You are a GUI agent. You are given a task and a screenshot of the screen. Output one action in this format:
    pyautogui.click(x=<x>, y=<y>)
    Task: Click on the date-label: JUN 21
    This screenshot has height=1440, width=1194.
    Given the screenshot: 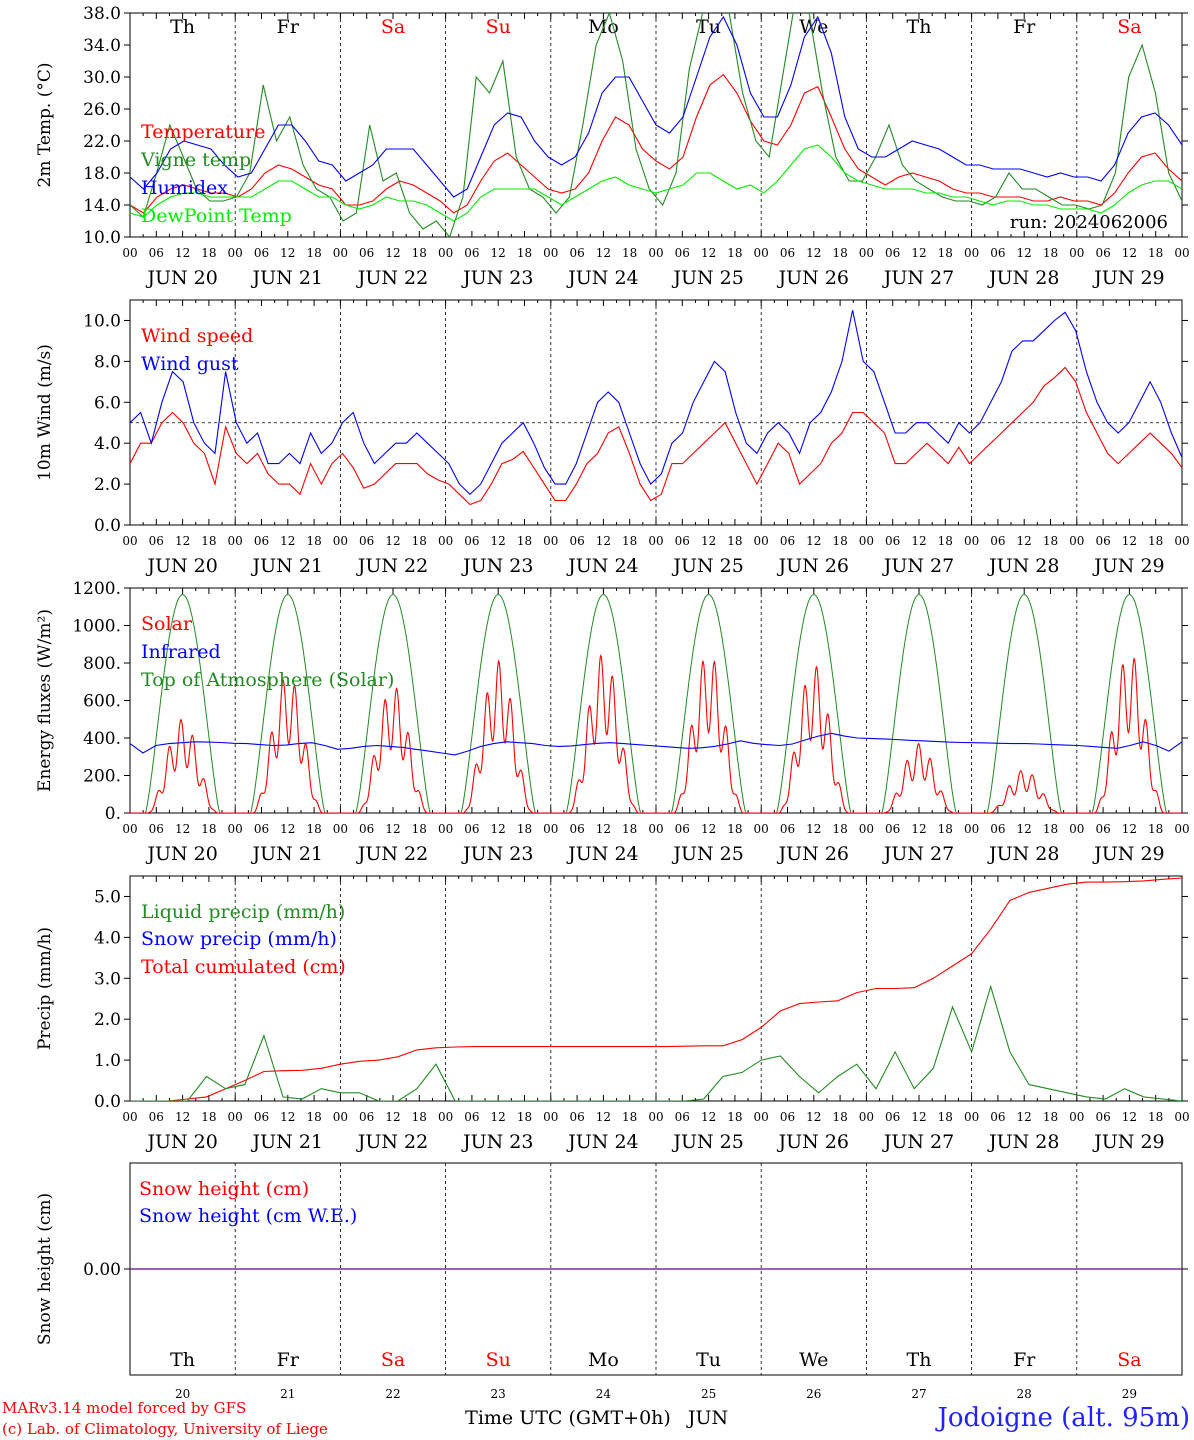 What is the action you would take?
    pyautogui.click(x=287, y=1142)
    